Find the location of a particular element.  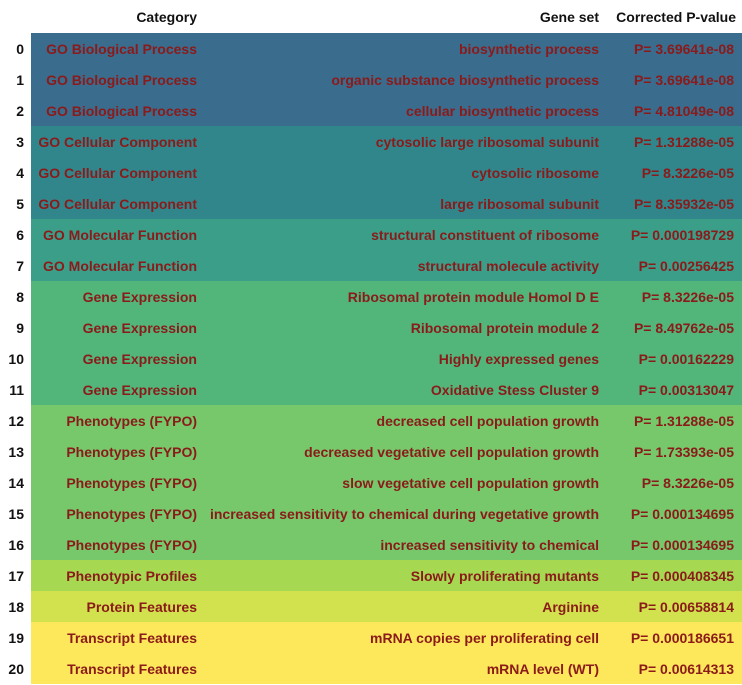

p-value-cell: P= 0.00658814 is located at coordinates (673, 606).